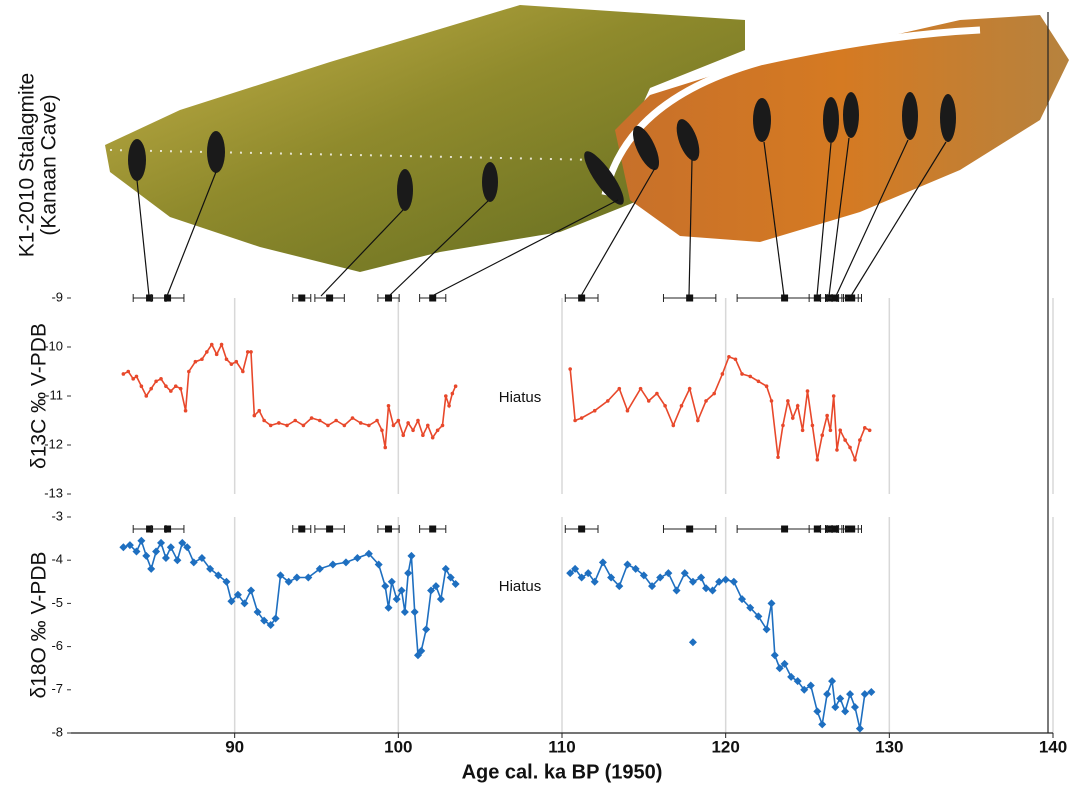  Describe the element at coordinates (791, 111) in the screenshot. I see `section-gap` at that location.